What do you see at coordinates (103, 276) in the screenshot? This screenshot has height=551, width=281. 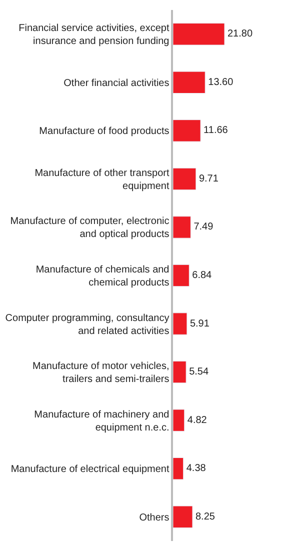 I see `y-tick-label: Manufacture of chemicals and chemical products` at bounding box center [103, 276].